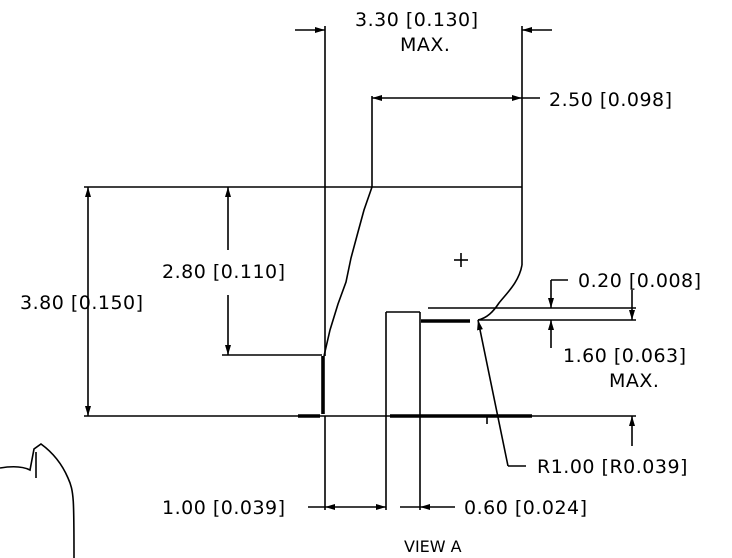 The height and width of the screenshot is (558, 732). Describe the element at coordinates (634, 381) in the screenshot. I see `right-height-max-label: MAX.` at that location.